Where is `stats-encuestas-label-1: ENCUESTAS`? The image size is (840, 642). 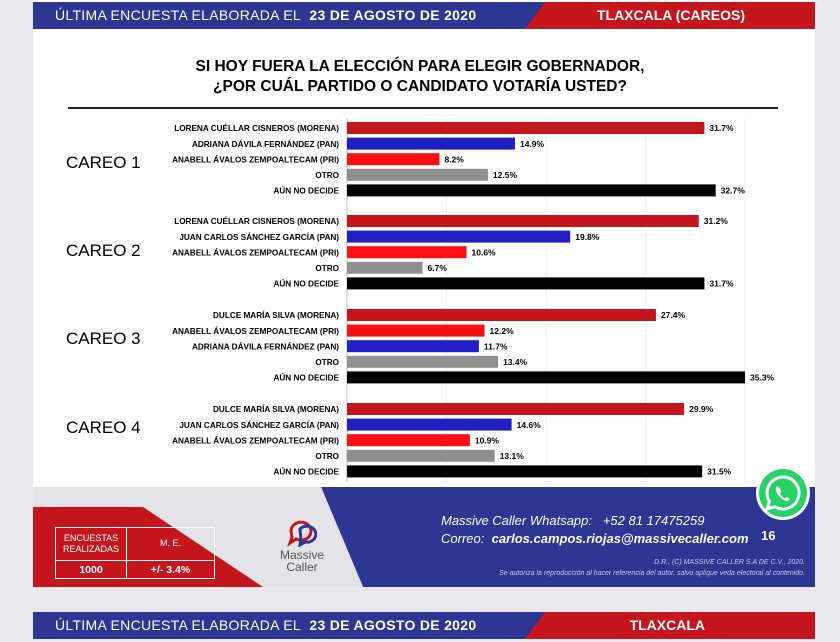 stats-encuestas-label-1: ENCUESTAS is located at coordinates (91, 538).